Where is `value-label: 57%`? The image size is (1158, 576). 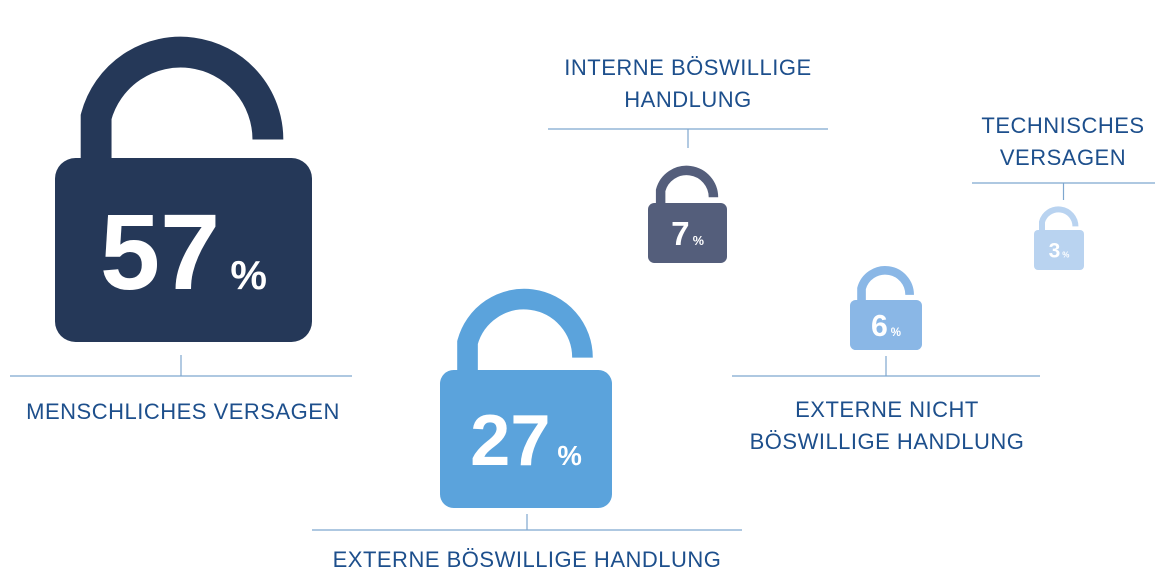 value-label: 57% is located at coordinates (183, 251).